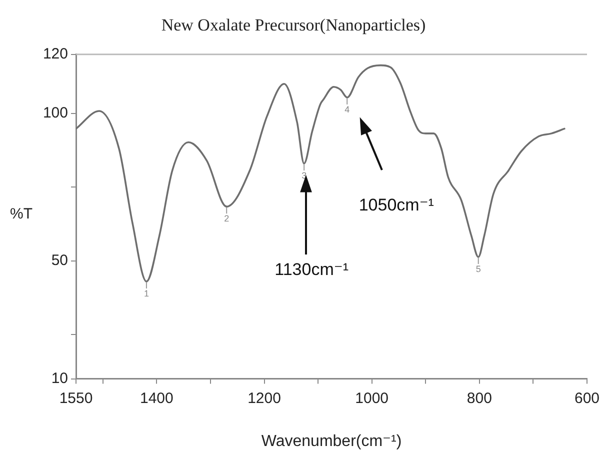 This screenshot has width=607, height=465. Describe the element at coordinates (157, 398) in the screenshot. I see `x-tick-label: 1400` at that location.